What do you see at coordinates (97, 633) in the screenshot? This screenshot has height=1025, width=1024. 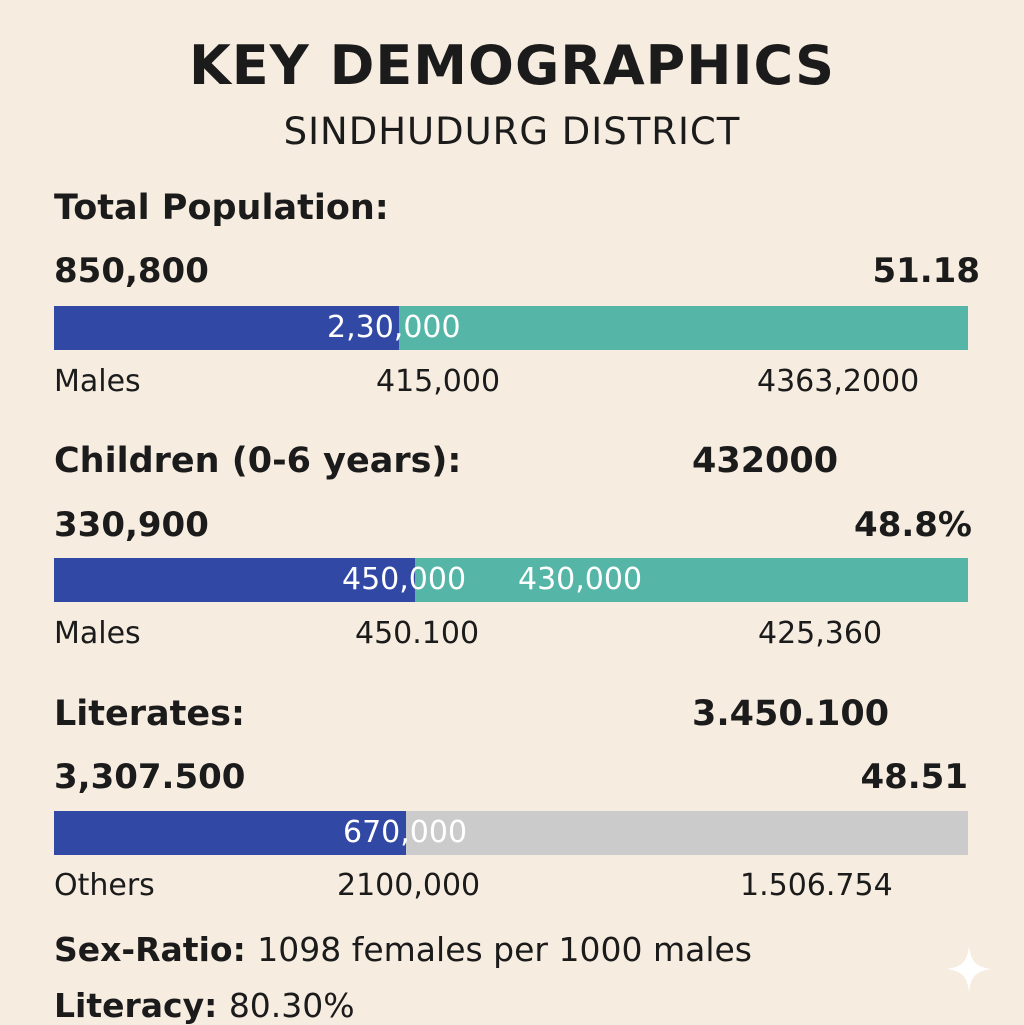 I see `children-row-label: Males` at bounding box center [97, 633].